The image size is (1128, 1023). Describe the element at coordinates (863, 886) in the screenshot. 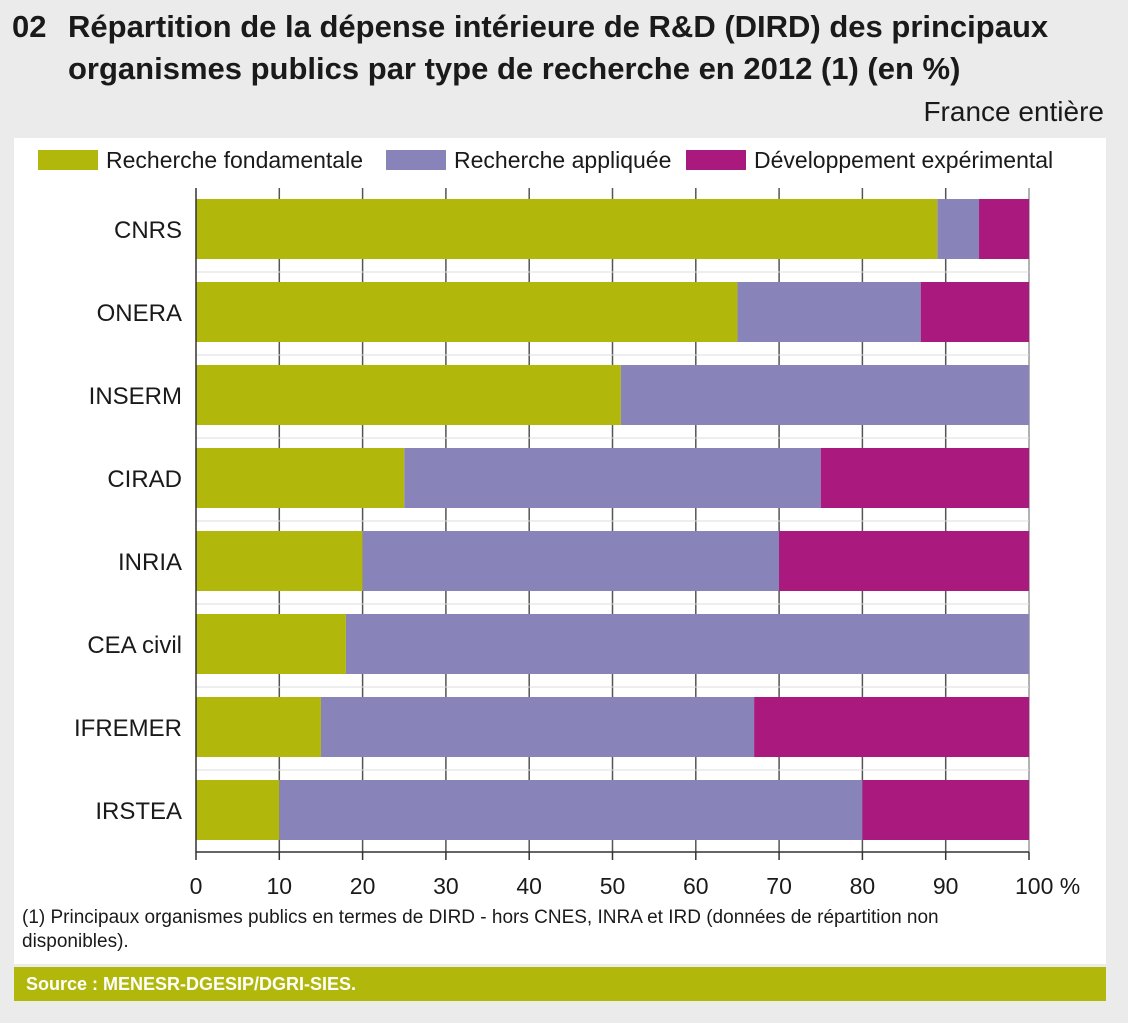

I see `x-tick-label: 80` at that location.